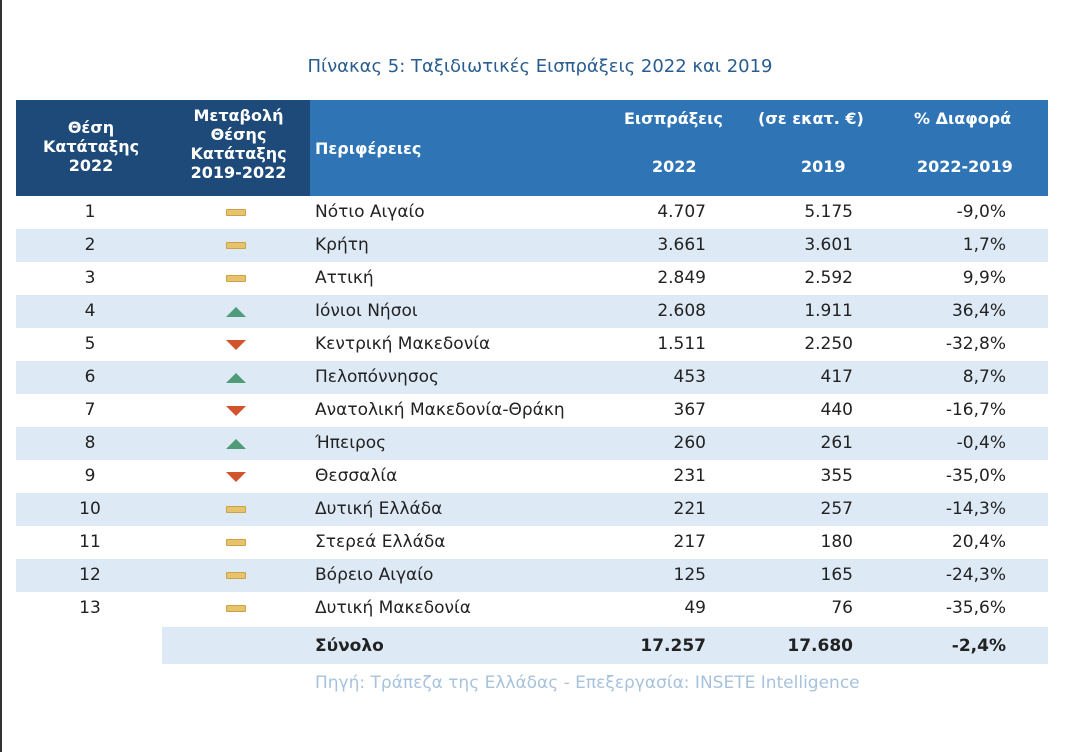 The image size is (1080, 752). Describe the element at coordinates (90, 509) in the screenshot. I see `rank: 10` at that location.